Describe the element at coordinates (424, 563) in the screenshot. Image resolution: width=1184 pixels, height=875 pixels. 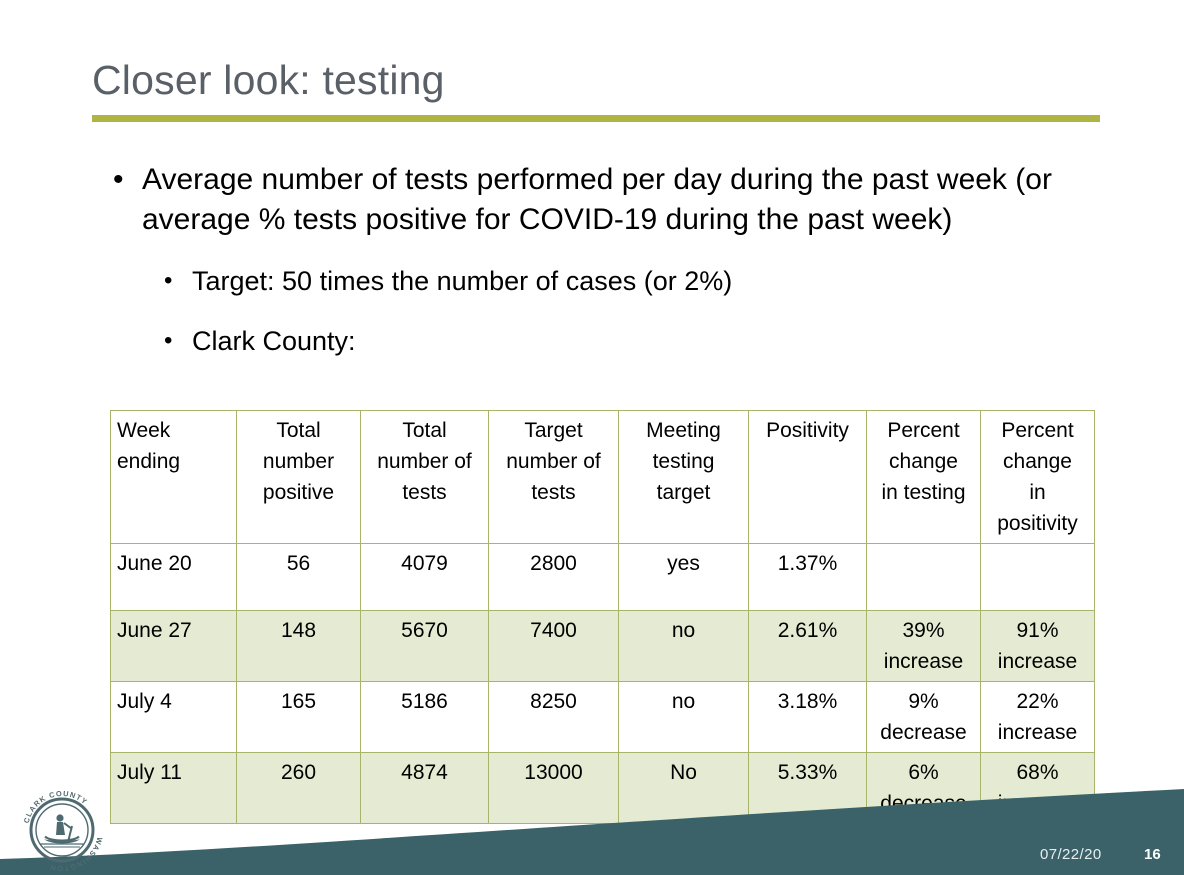
I see `cell-line: 4079` at that location.